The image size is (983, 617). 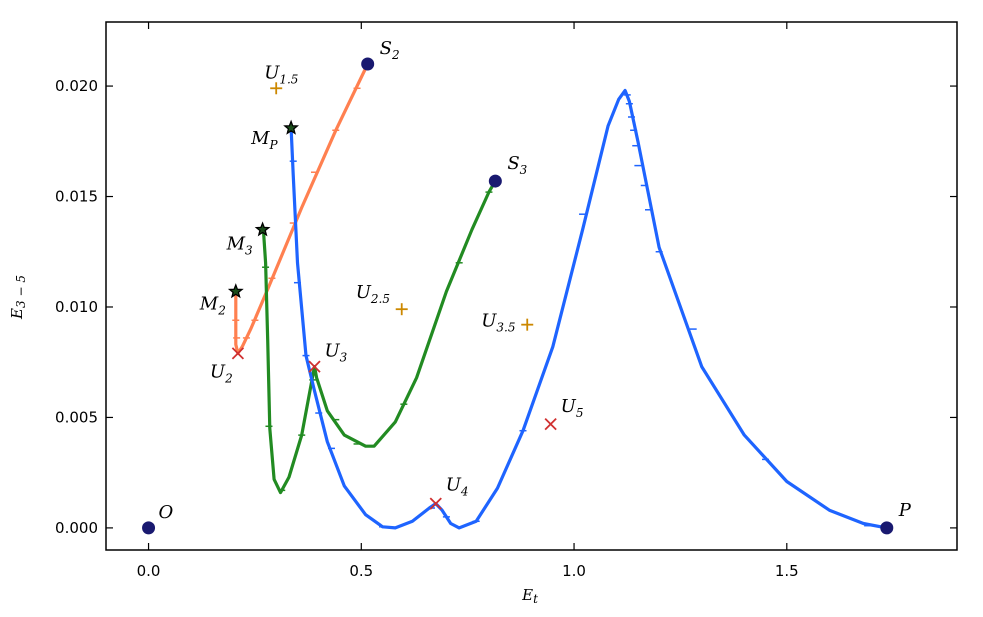 I want to click on marker-U-3-b, so click(x=314, y=366).